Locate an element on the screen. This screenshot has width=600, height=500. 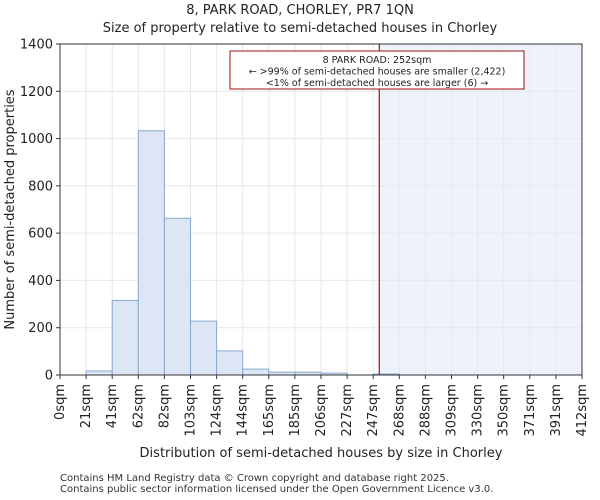
x-tick-label: 206sqm is located at coordinates (321, 410).